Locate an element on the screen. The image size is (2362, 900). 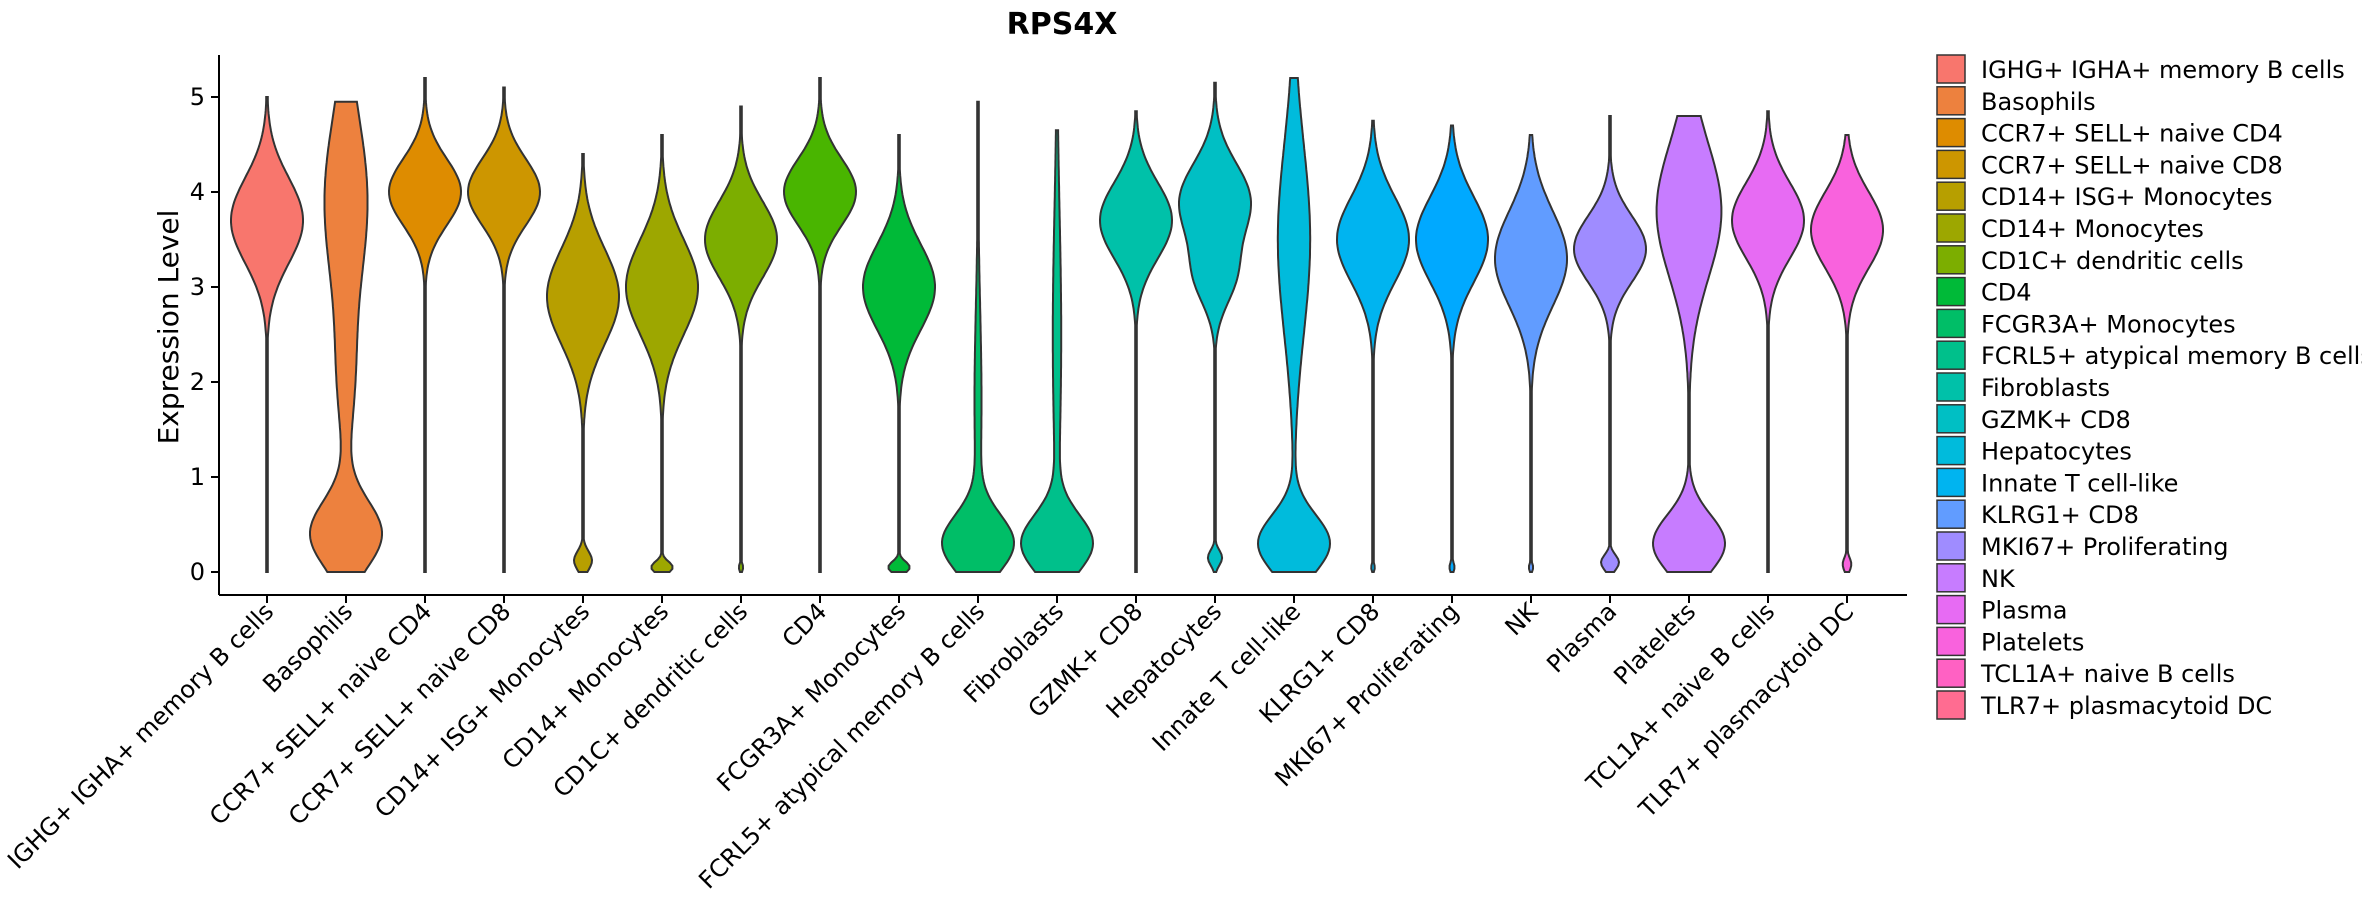
chart-title: RPS4X is located at coordinates (1062, 24).